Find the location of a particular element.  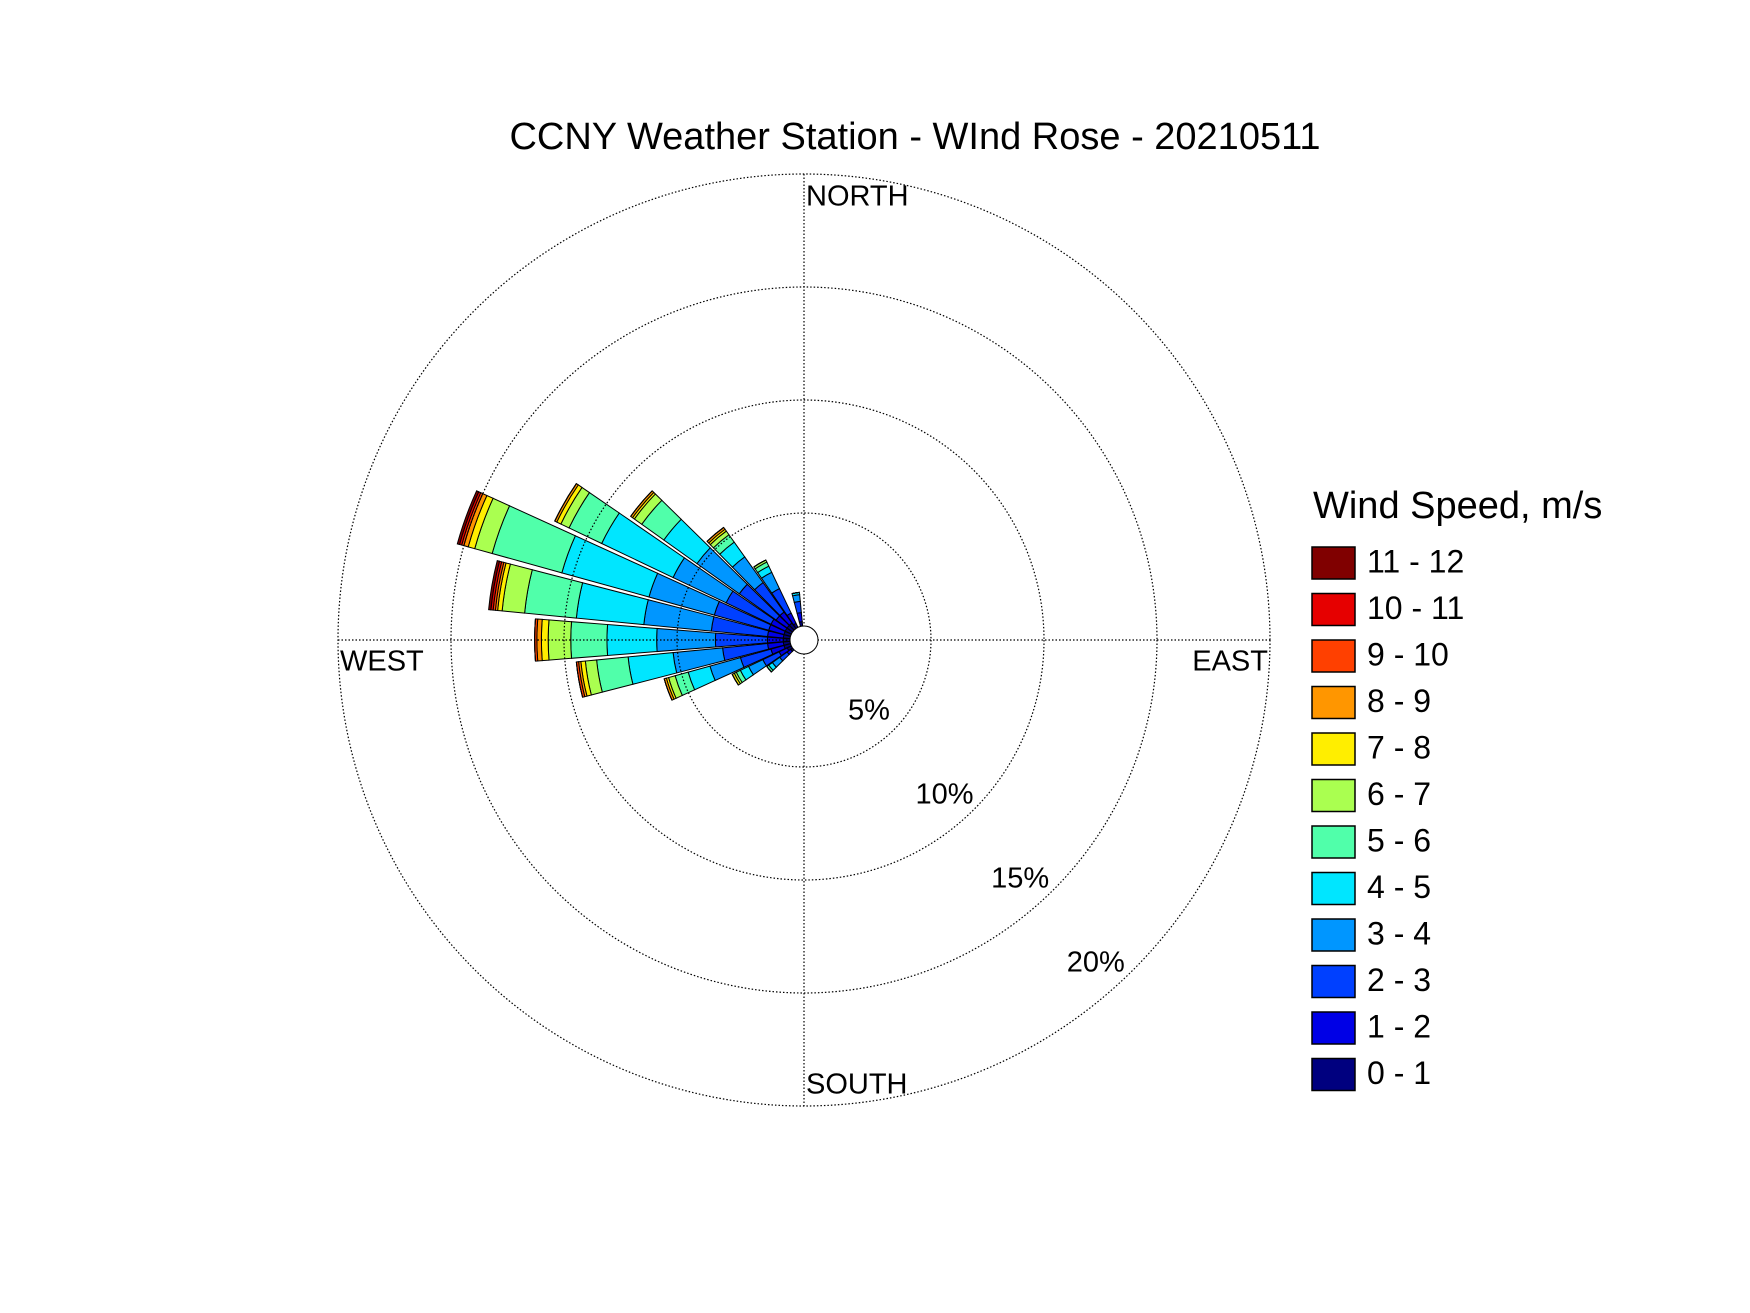

ring-label: 5% is located at coordinates (869, 711).